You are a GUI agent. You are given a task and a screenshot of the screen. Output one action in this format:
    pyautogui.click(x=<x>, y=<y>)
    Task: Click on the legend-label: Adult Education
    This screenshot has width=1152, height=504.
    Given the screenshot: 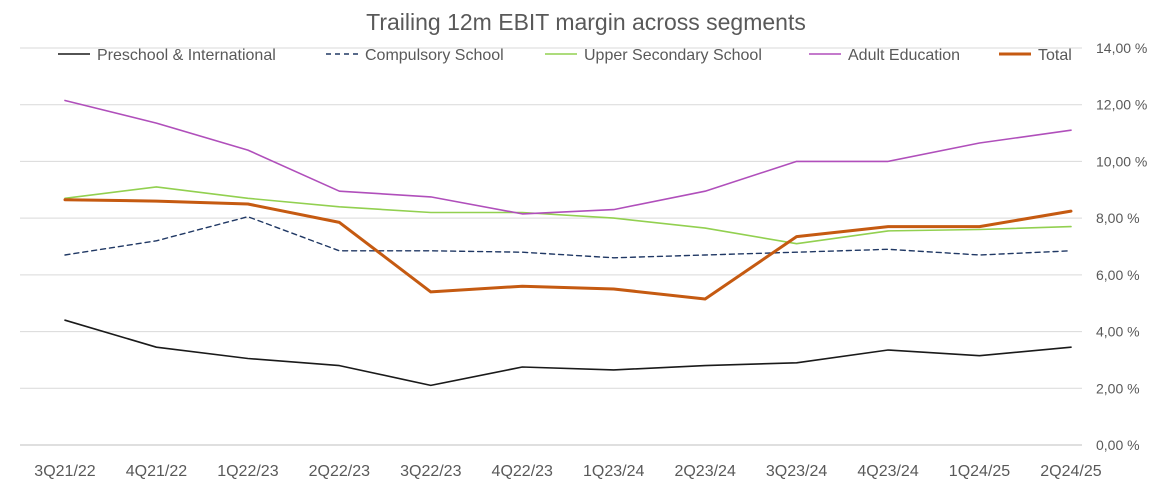 What is the action you would take?
    pyautogui.click(x=904, y=55)
    